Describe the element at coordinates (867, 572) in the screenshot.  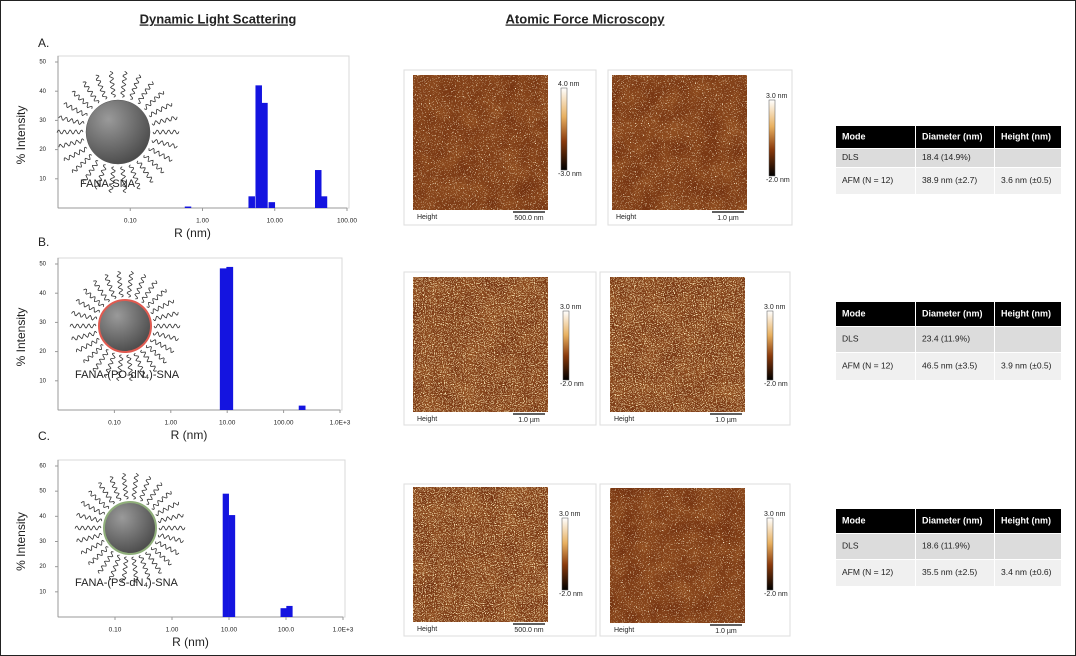
I see `cell-text: AFM (N = 12)` at that location.